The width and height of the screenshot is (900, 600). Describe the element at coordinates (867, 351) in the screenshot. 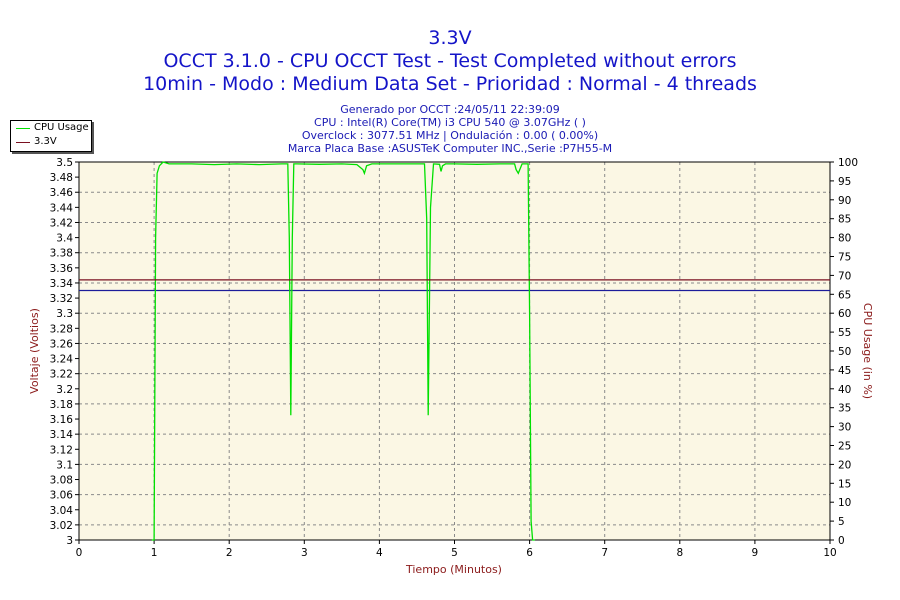

I see `y2-axis-label: CPU Usage (in %)` at that location.